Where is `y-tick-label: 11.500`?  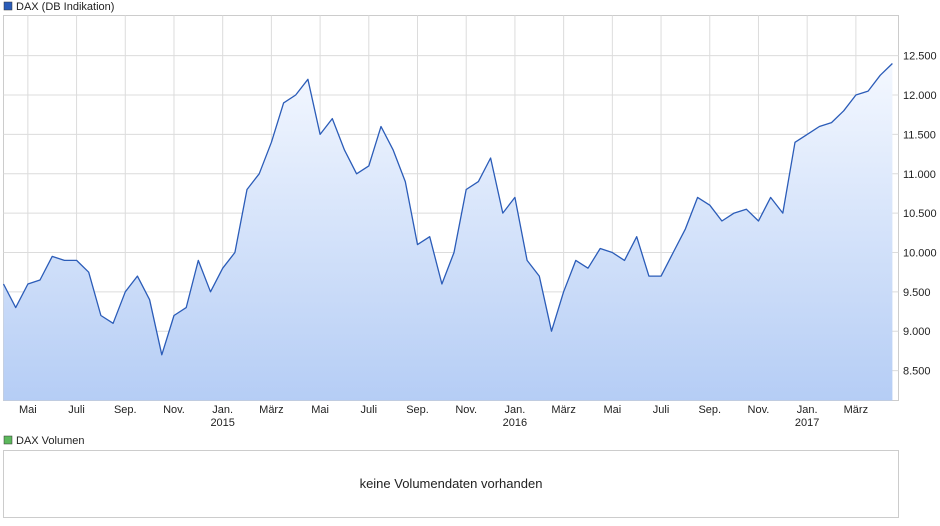
y-tick-label: 11.500 is located at coordinates (919, 135).